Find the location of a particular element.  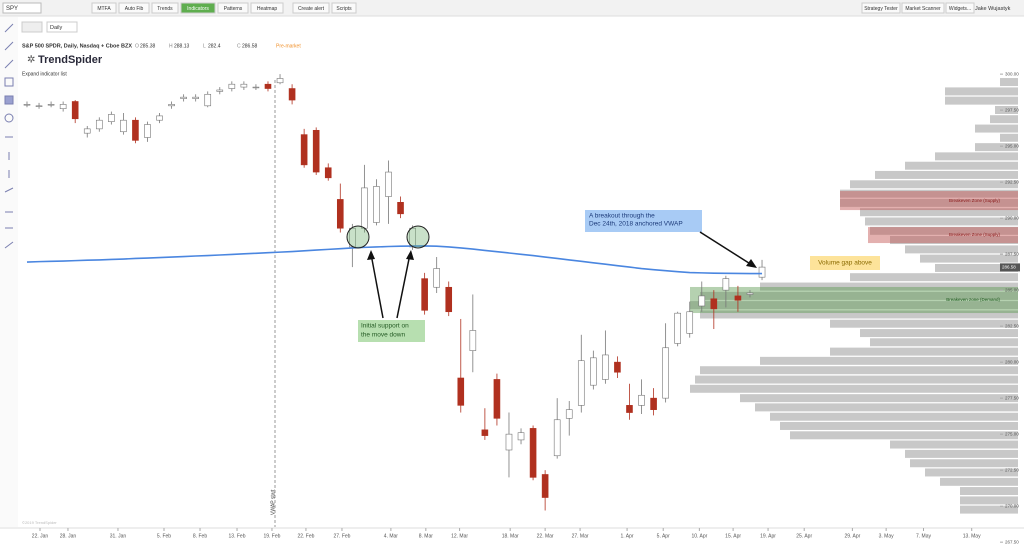

support-box is located at coordinates (391, 331).